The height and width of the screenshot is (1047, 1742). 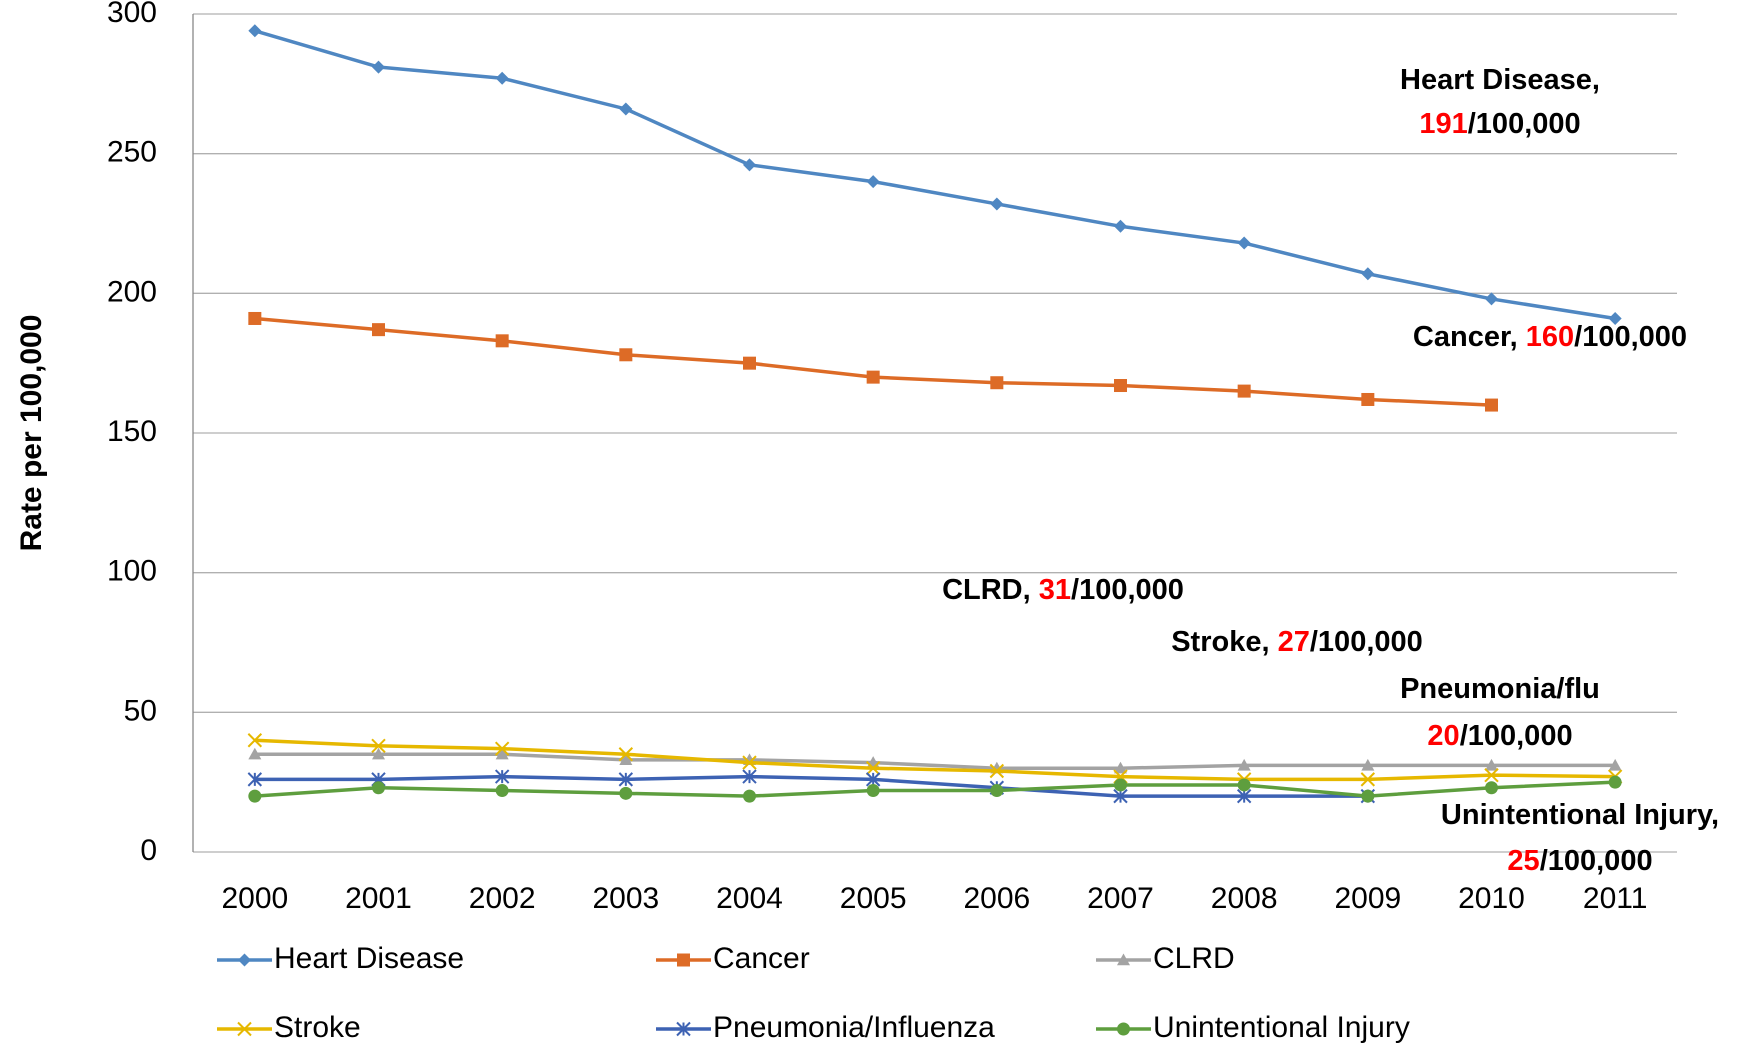 I want to click on annotation-value: 25, so click(x=1523, y=861).